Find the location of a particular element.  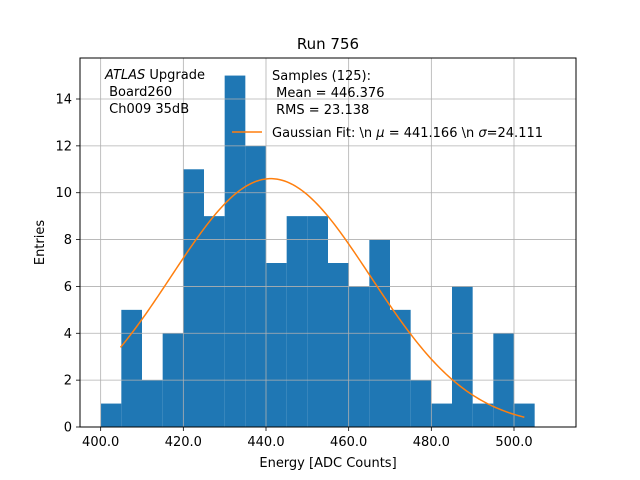

legend-samples-count: Samples (125): is located at coordinates (321, 76).